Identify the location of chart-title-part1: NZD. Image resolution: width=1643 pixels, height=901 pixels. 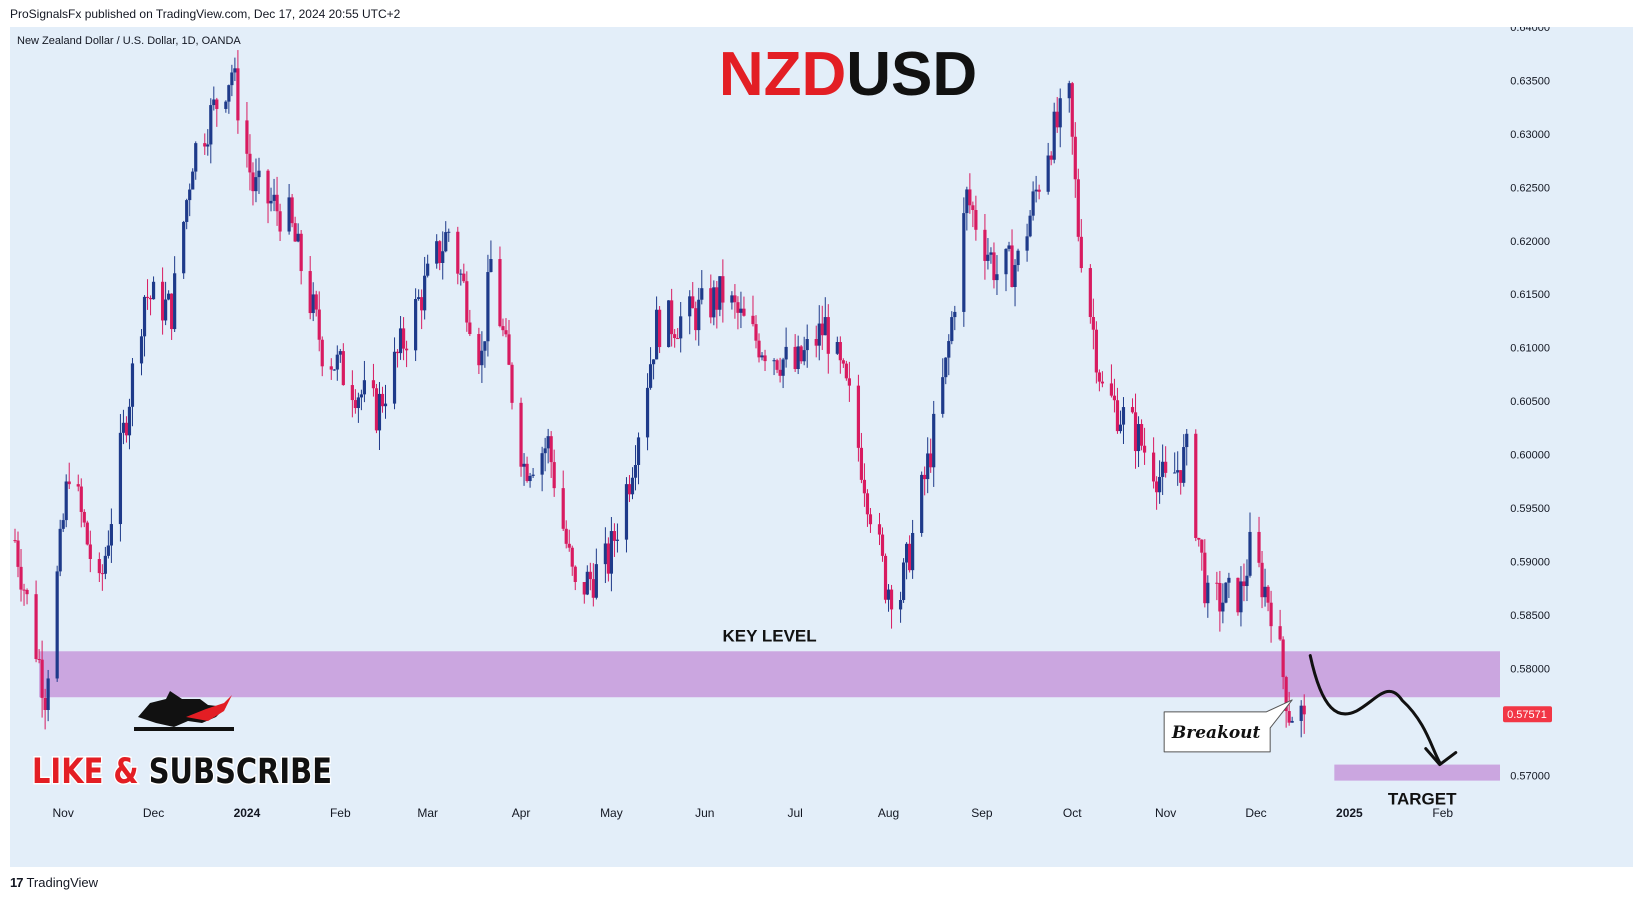
(782, 74).